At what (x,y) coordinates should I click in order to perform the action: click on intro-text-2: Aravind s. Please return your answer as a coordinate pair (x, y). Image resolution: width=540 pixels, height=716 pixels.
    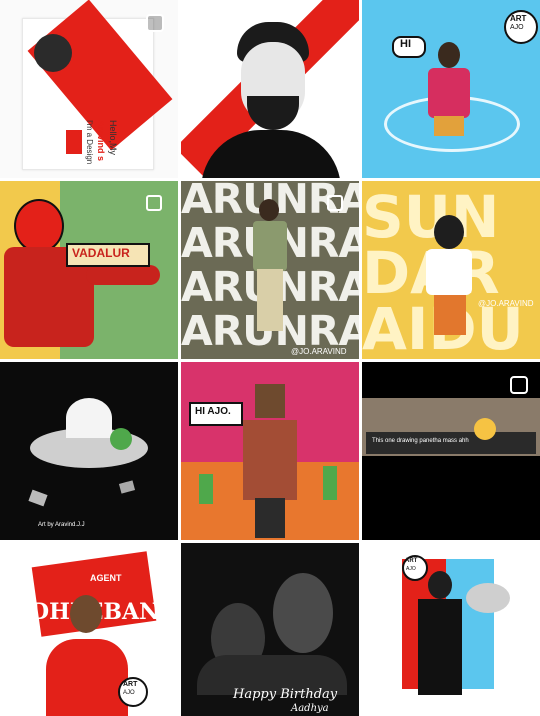
    Looking at the image, I should click on (101, 141).